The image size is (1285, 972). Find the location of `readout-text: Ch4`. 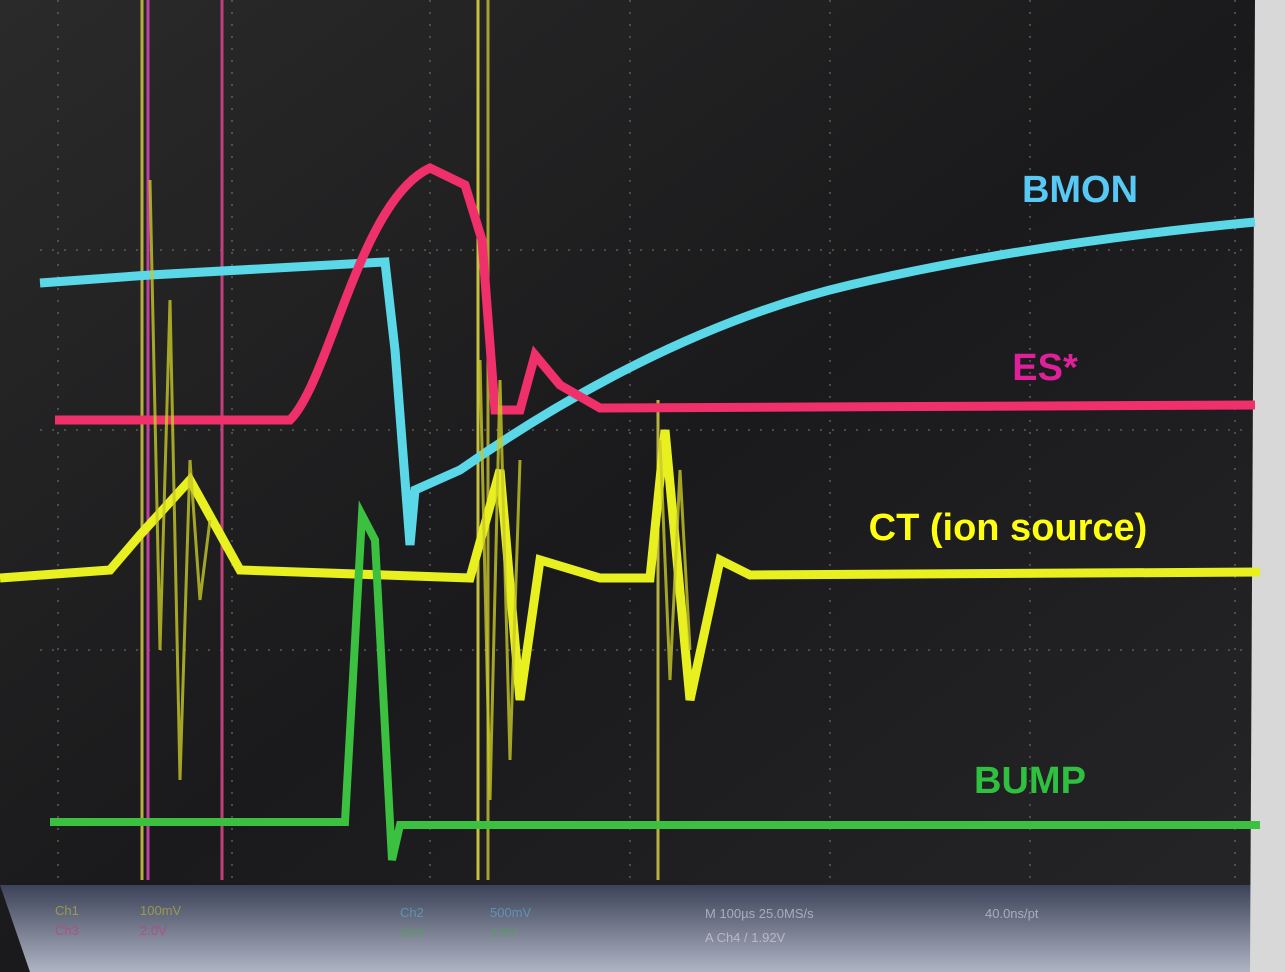

readout-text: Ch4 is located at coordinates (412, 932).